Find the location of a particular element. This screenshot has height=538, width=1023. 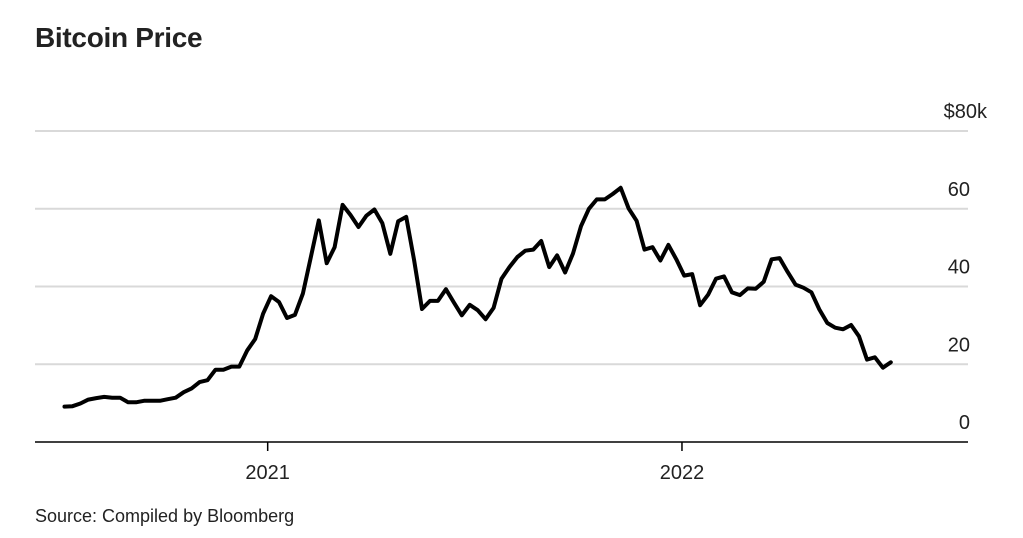

y-tick-label: 40 is located at coordinates (959, 268).